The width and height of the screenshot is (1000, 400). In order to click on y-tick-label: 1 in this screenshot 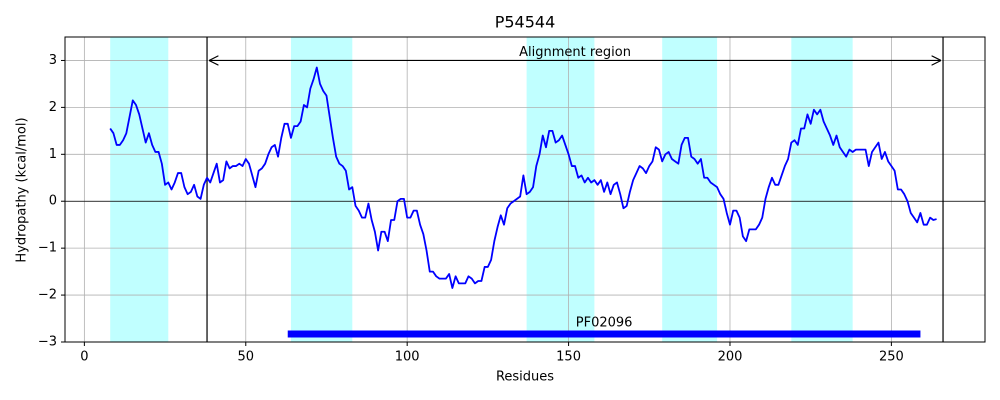, I will do `click(53, 154)`.